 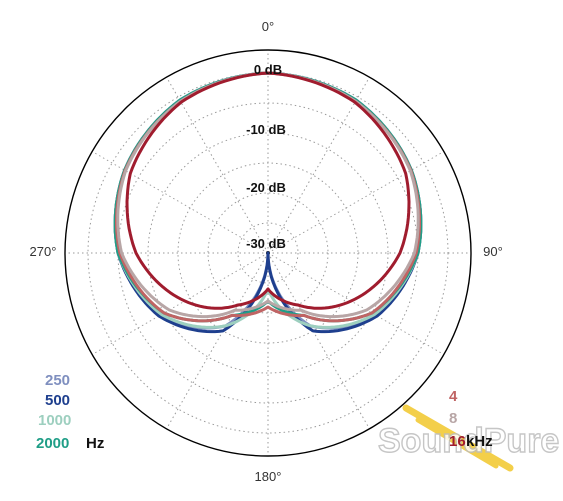 What do you see at coordinates (57, 380) in the screenshot?
I see `legend-250: 250` at bounding box center [57, 380].